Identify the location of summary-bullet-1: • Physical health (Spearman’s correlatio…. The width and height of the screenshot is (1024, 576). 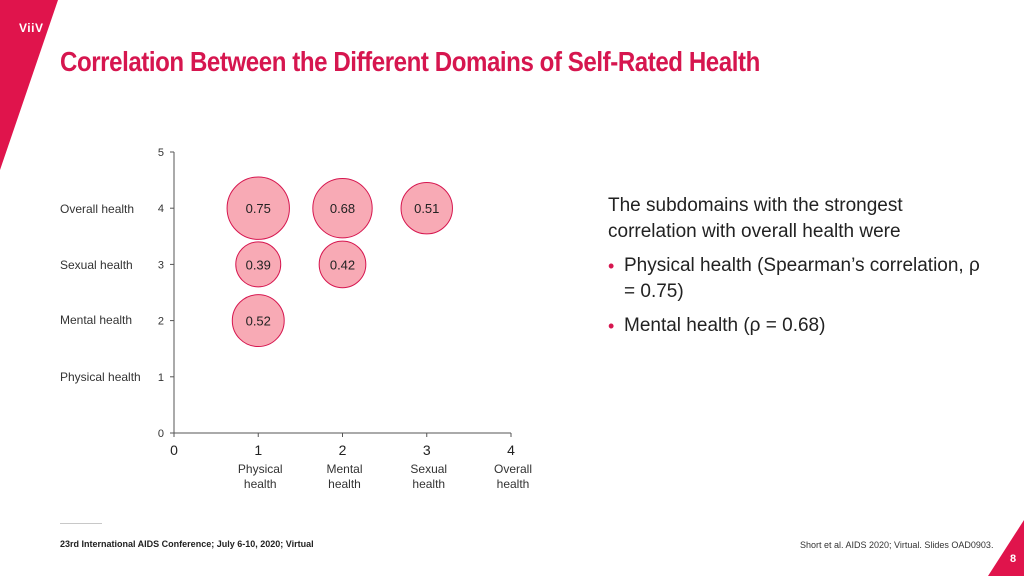
(798, 279).